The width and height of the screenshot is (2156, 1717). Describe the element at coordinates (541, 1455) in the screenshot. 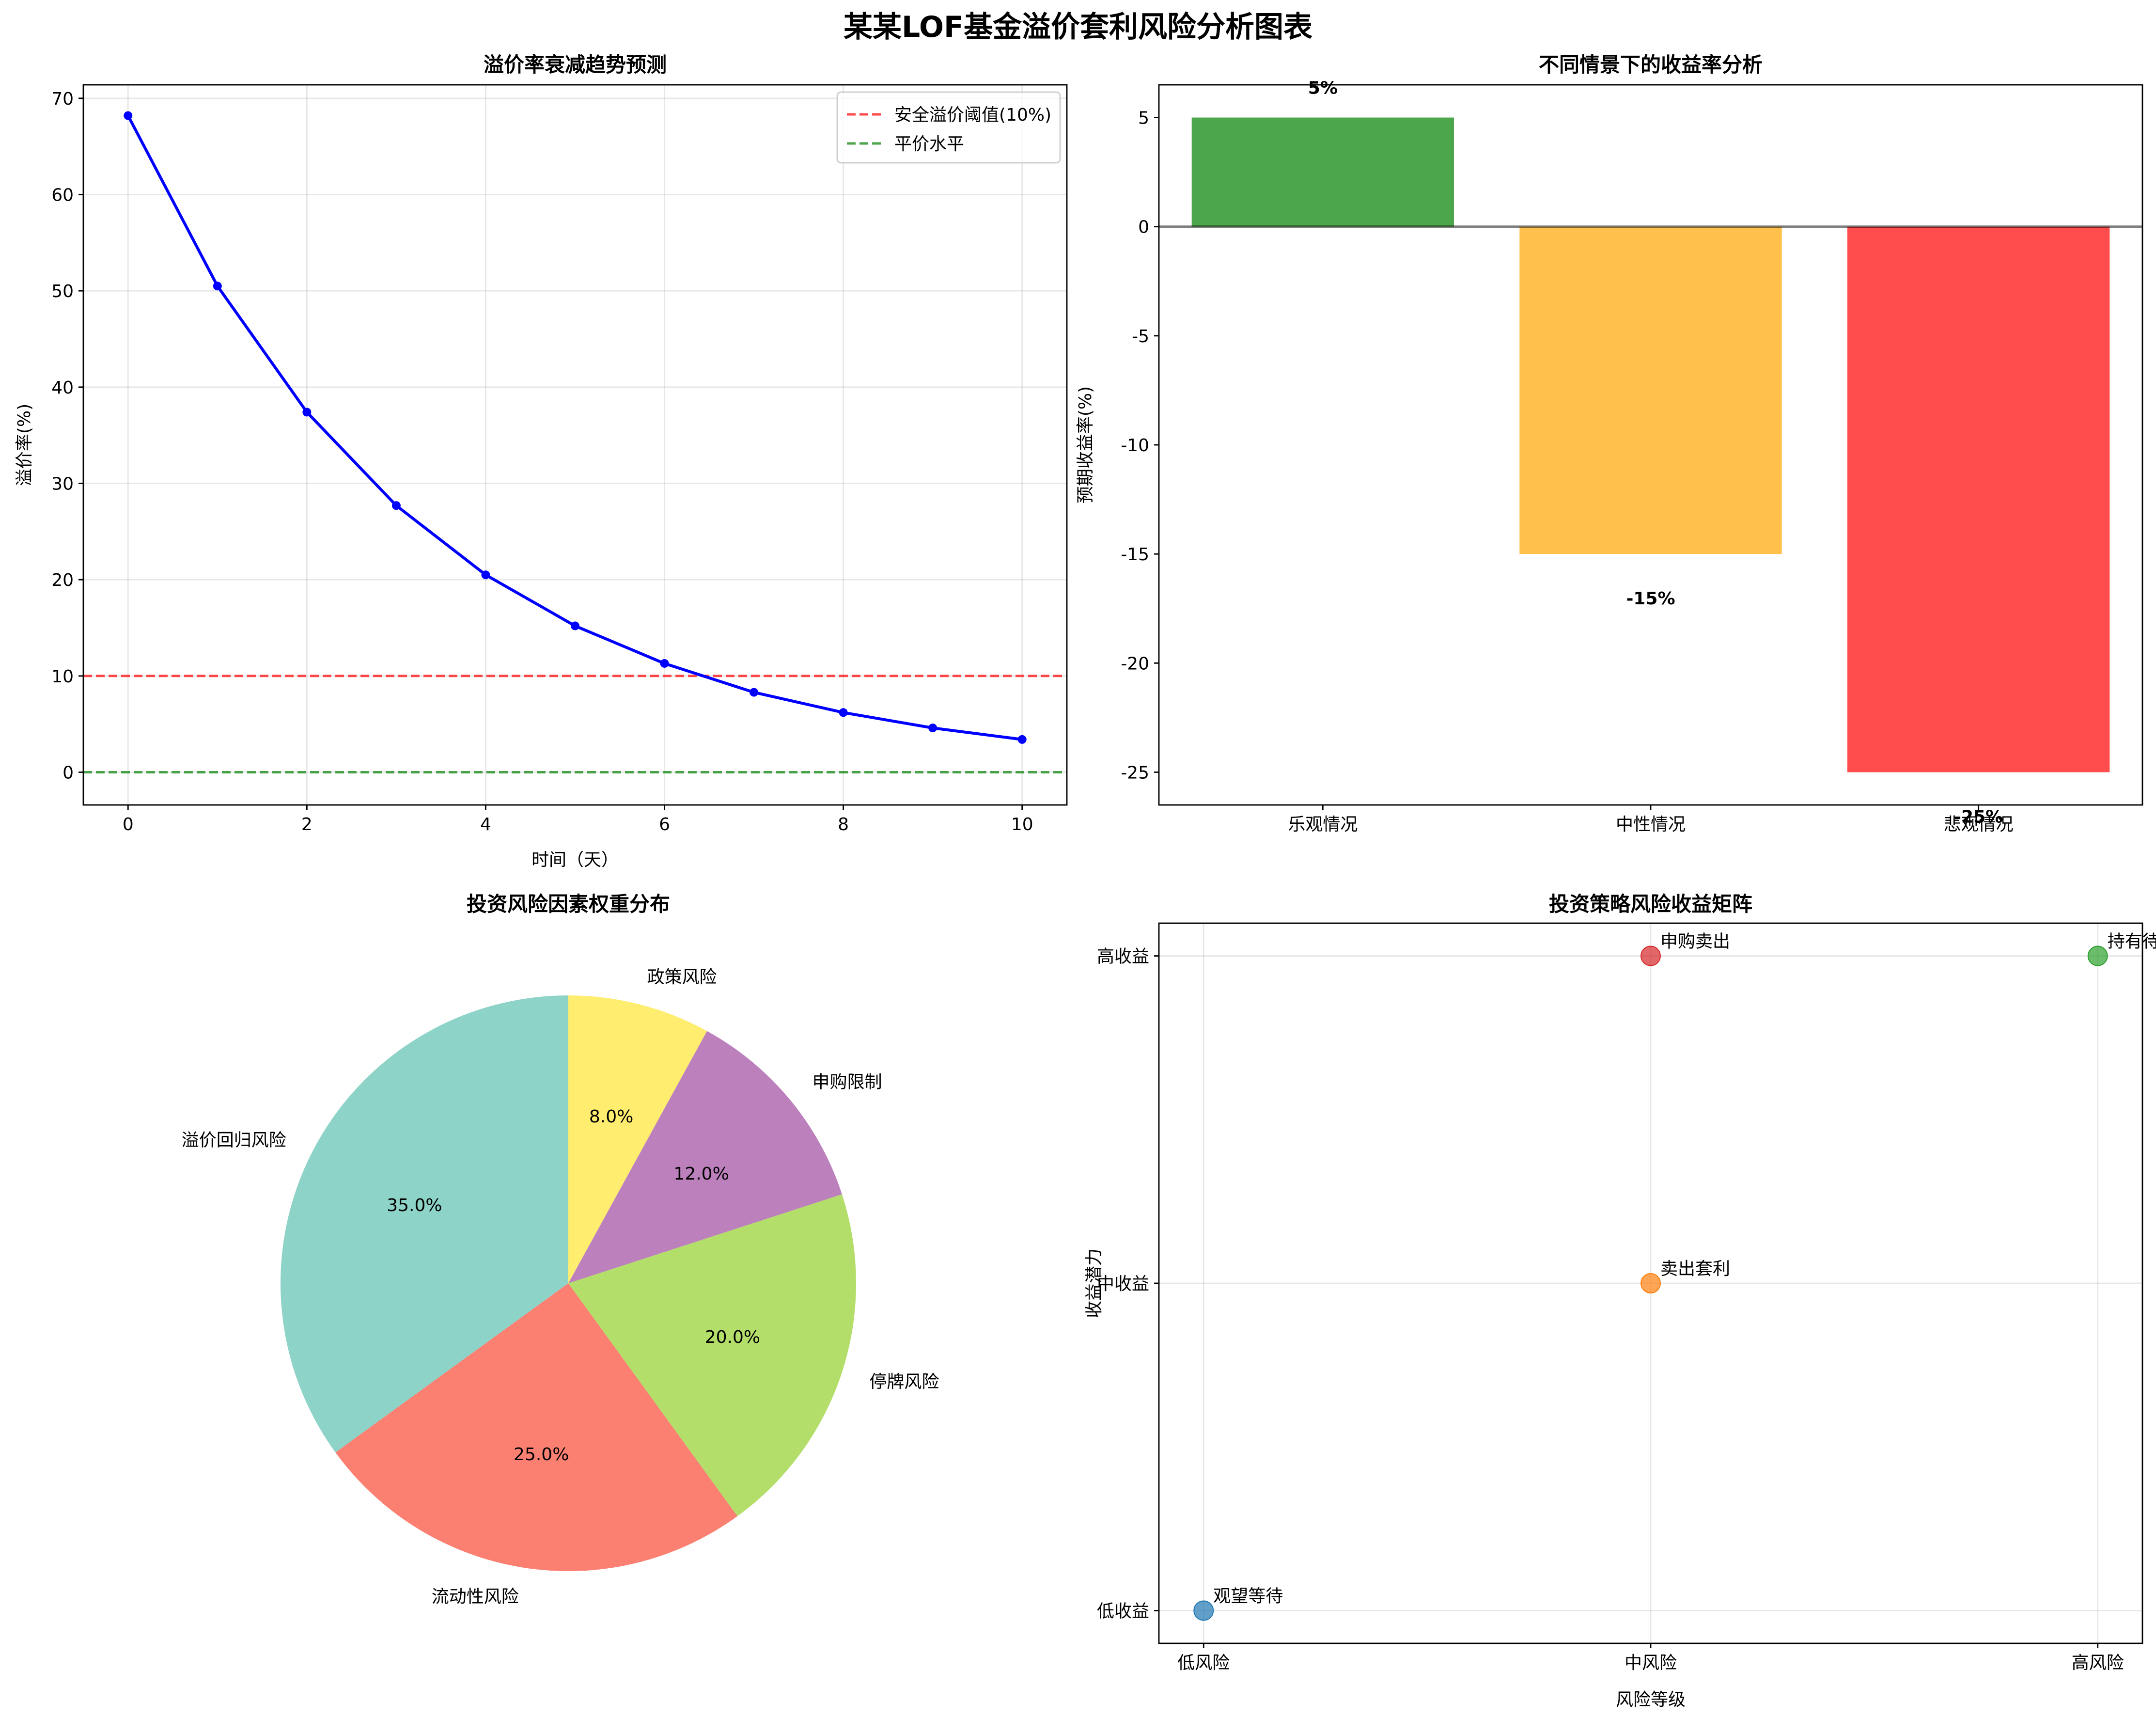

I see `pie-slice-percent: 25.0%` at that location.